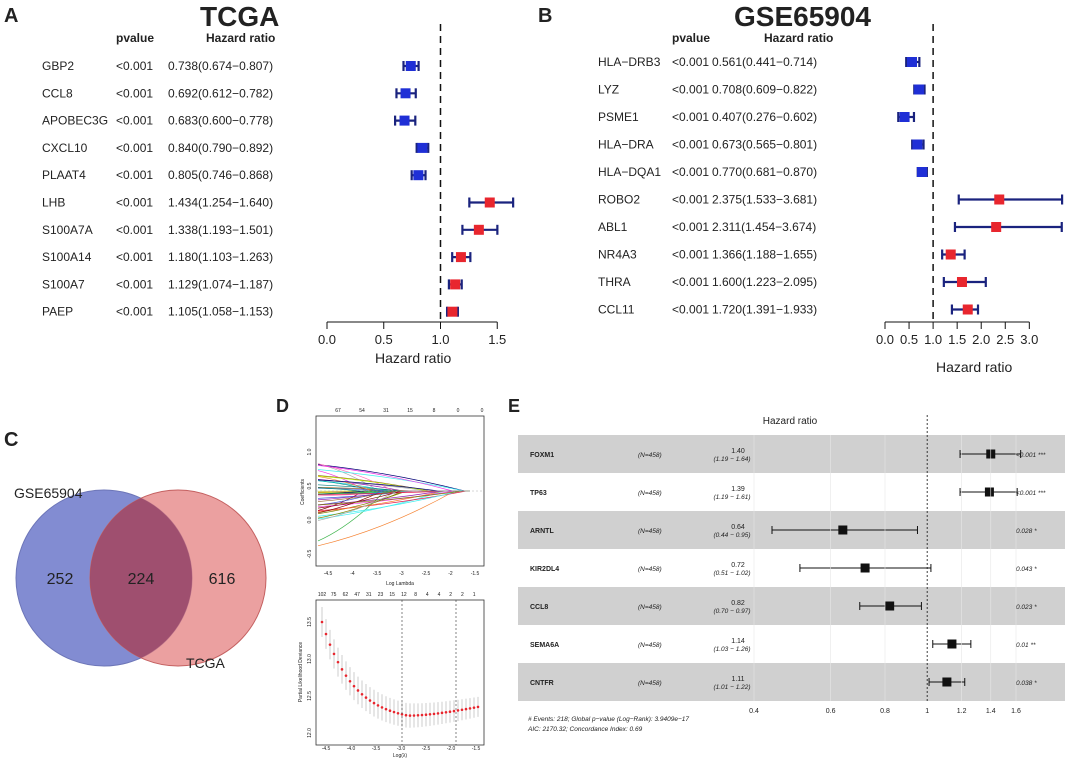 Image resolution: width=1065 pixels, height=759 pixels. Describe the element at coordinates (351, 749) in the screenshot. I see `x-tick-label: -4.0` at that location.